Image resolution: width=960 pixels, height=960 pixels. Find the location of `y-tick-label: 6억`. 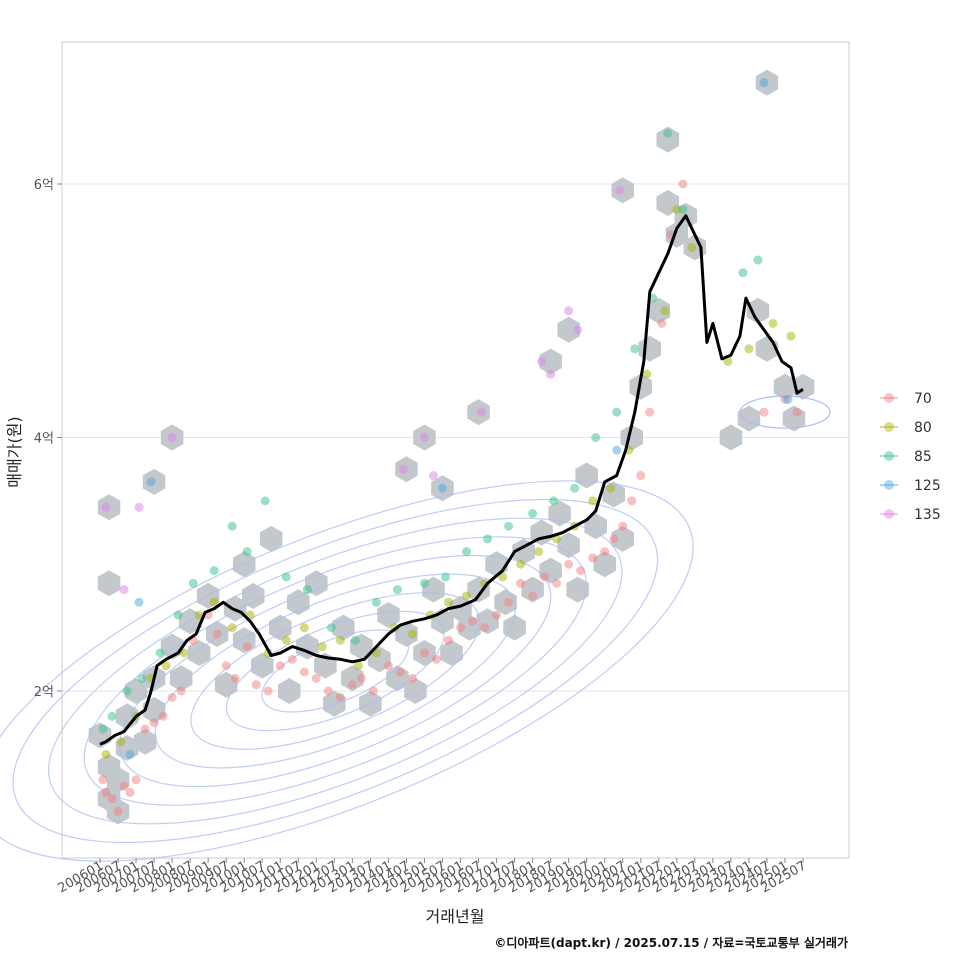

y-tick-label: 6억 is located at coordinates (44, 185).